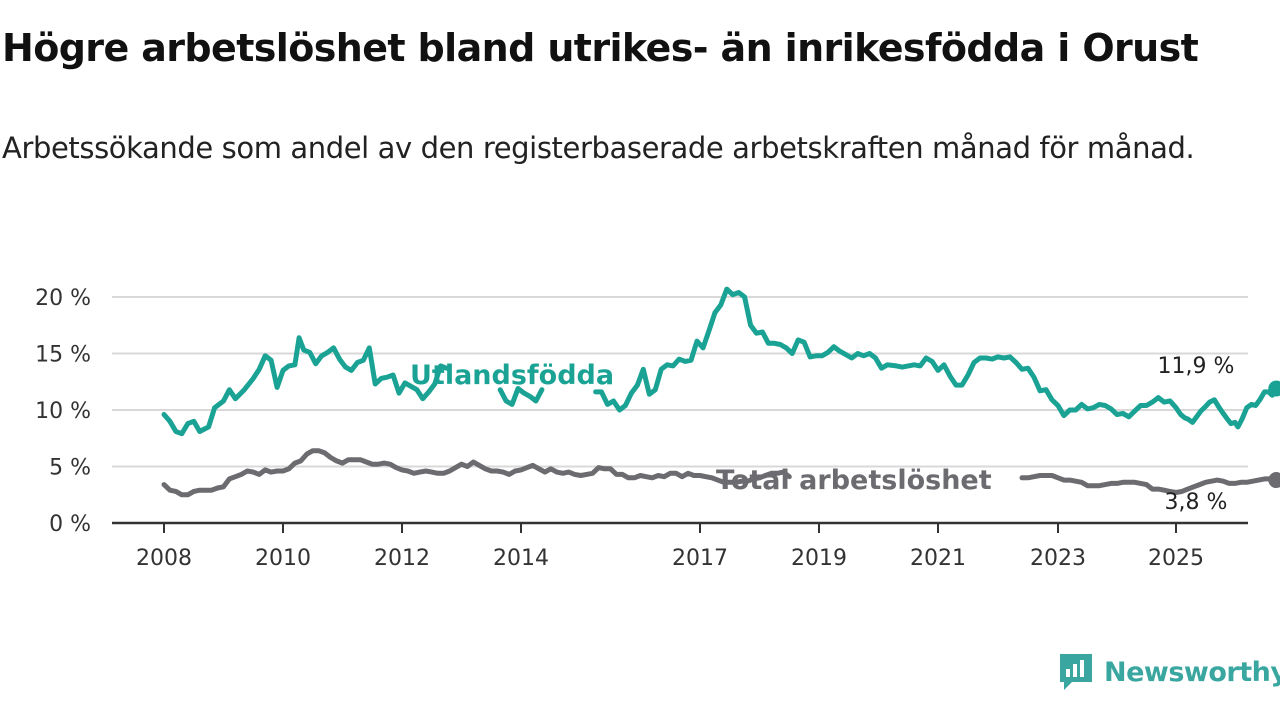  Describe the element at coordinates (1196, 366) in the screenshot. I see `end-label-utlandsfodda: 11,9 %` at that location.